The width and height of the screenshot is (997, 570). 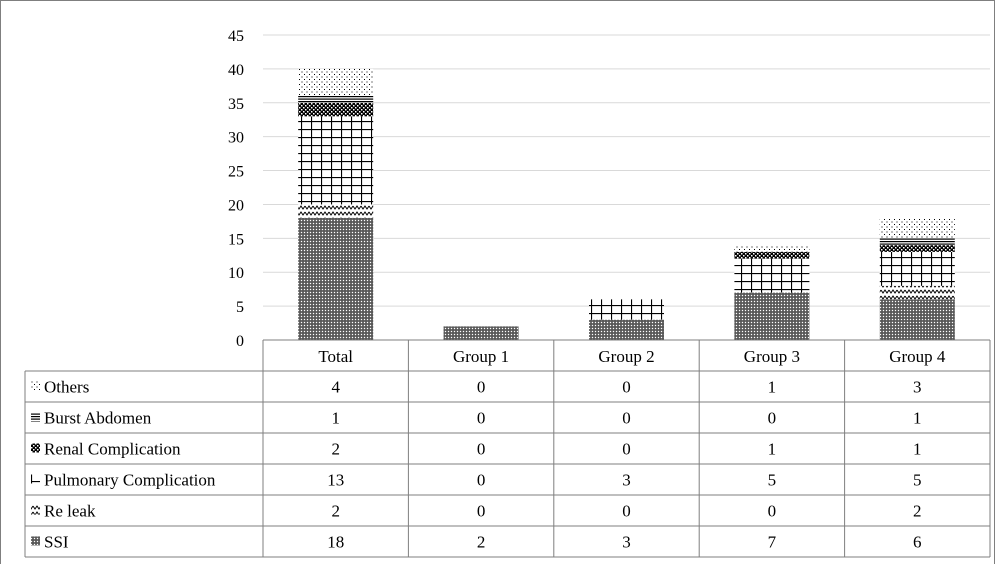 I want to click on y-tick-label: 20, so click(x=236, y=205).